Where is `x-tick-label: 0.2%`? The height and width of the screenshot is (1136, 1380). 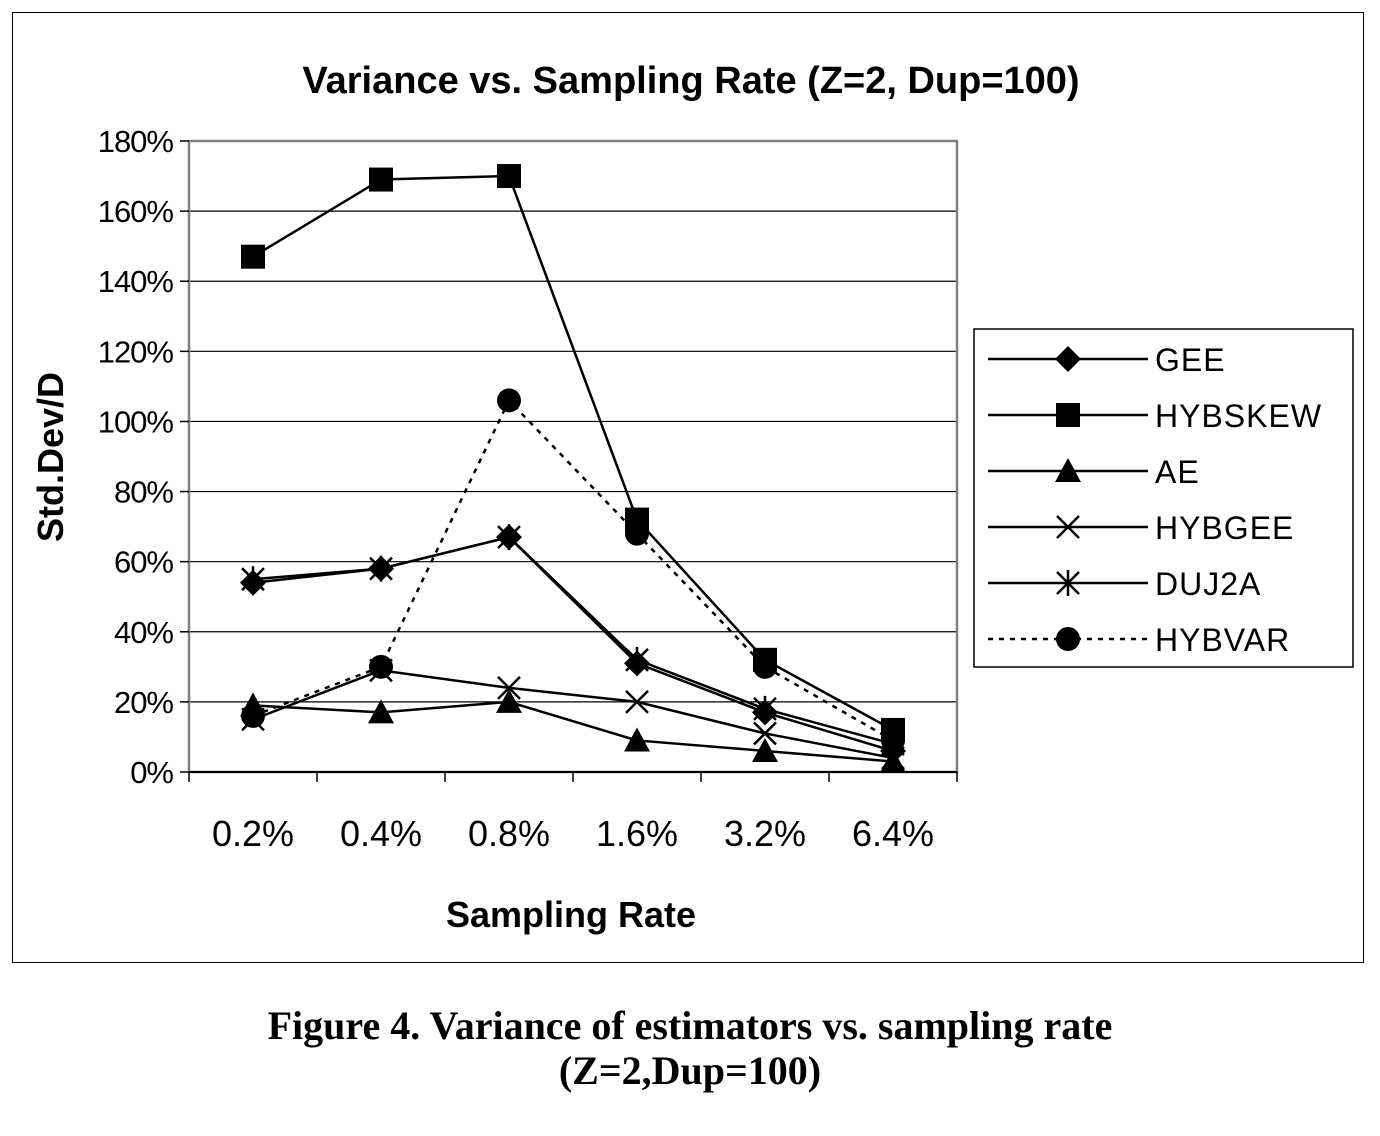 x-tick-label: 0.2% is located at coordinates (253, 833).